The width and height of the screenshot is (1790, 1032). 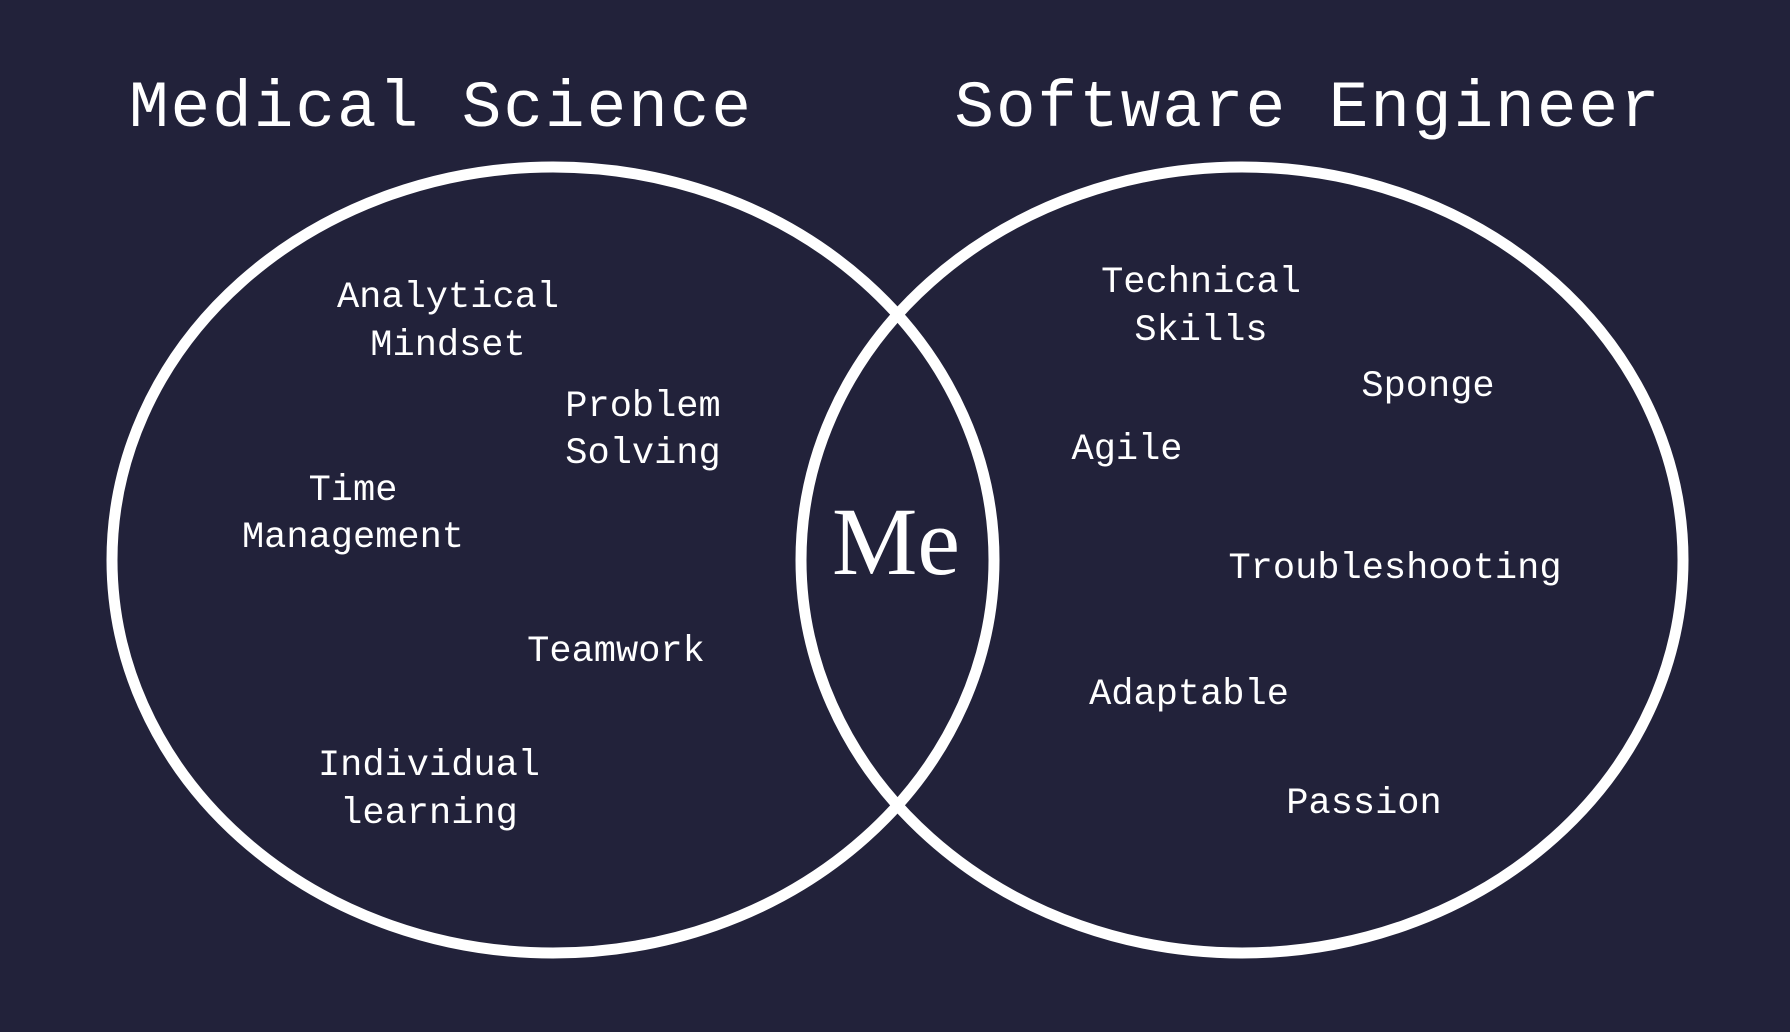 I want to click on intersection-label: Me, so click(x=896, y=541).